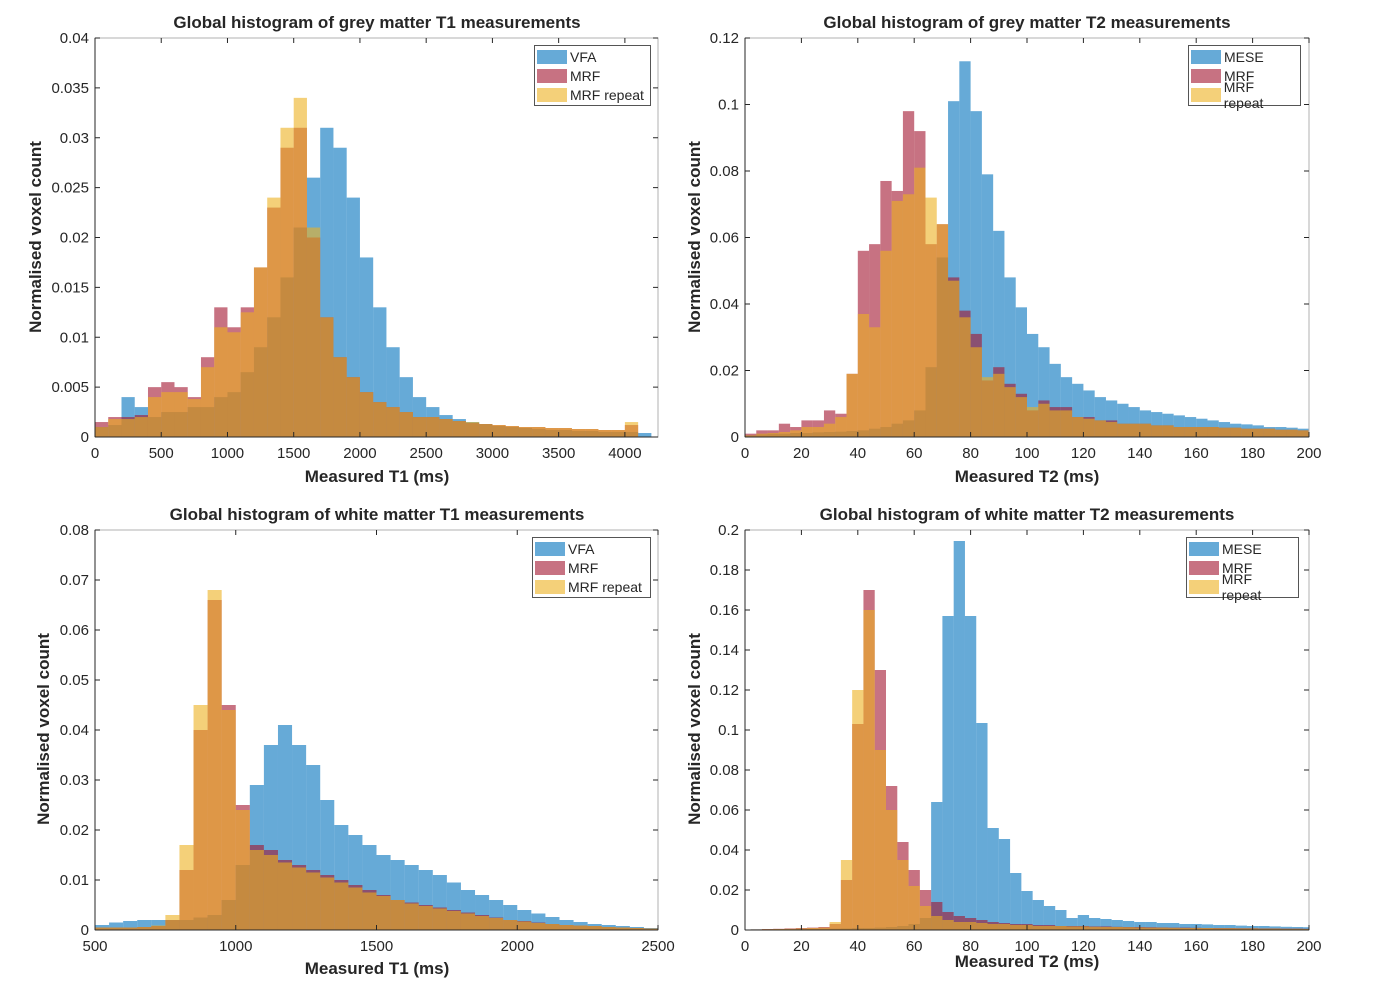 This screenshot has width=1379, height=984. What do you see at coordinates (1252, 453) in the screenshot?
I see `x-tick-label: 180` at bounding box center [1252, 453].